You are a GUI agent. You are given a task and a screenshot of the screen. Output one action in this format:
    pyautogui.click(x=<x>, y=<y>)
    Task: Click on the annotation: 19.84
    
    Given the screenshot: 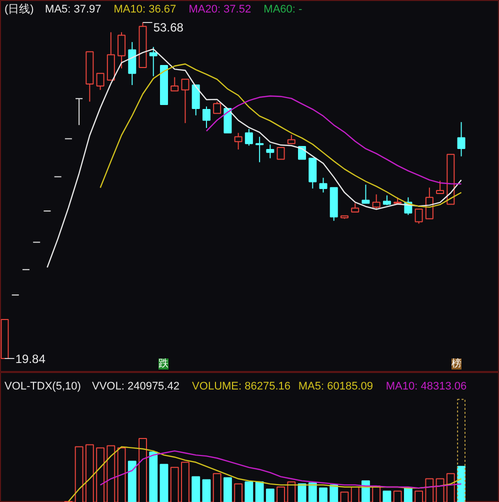 What is the action you would take?
    pyautogui.click(x=30, y=359)
    